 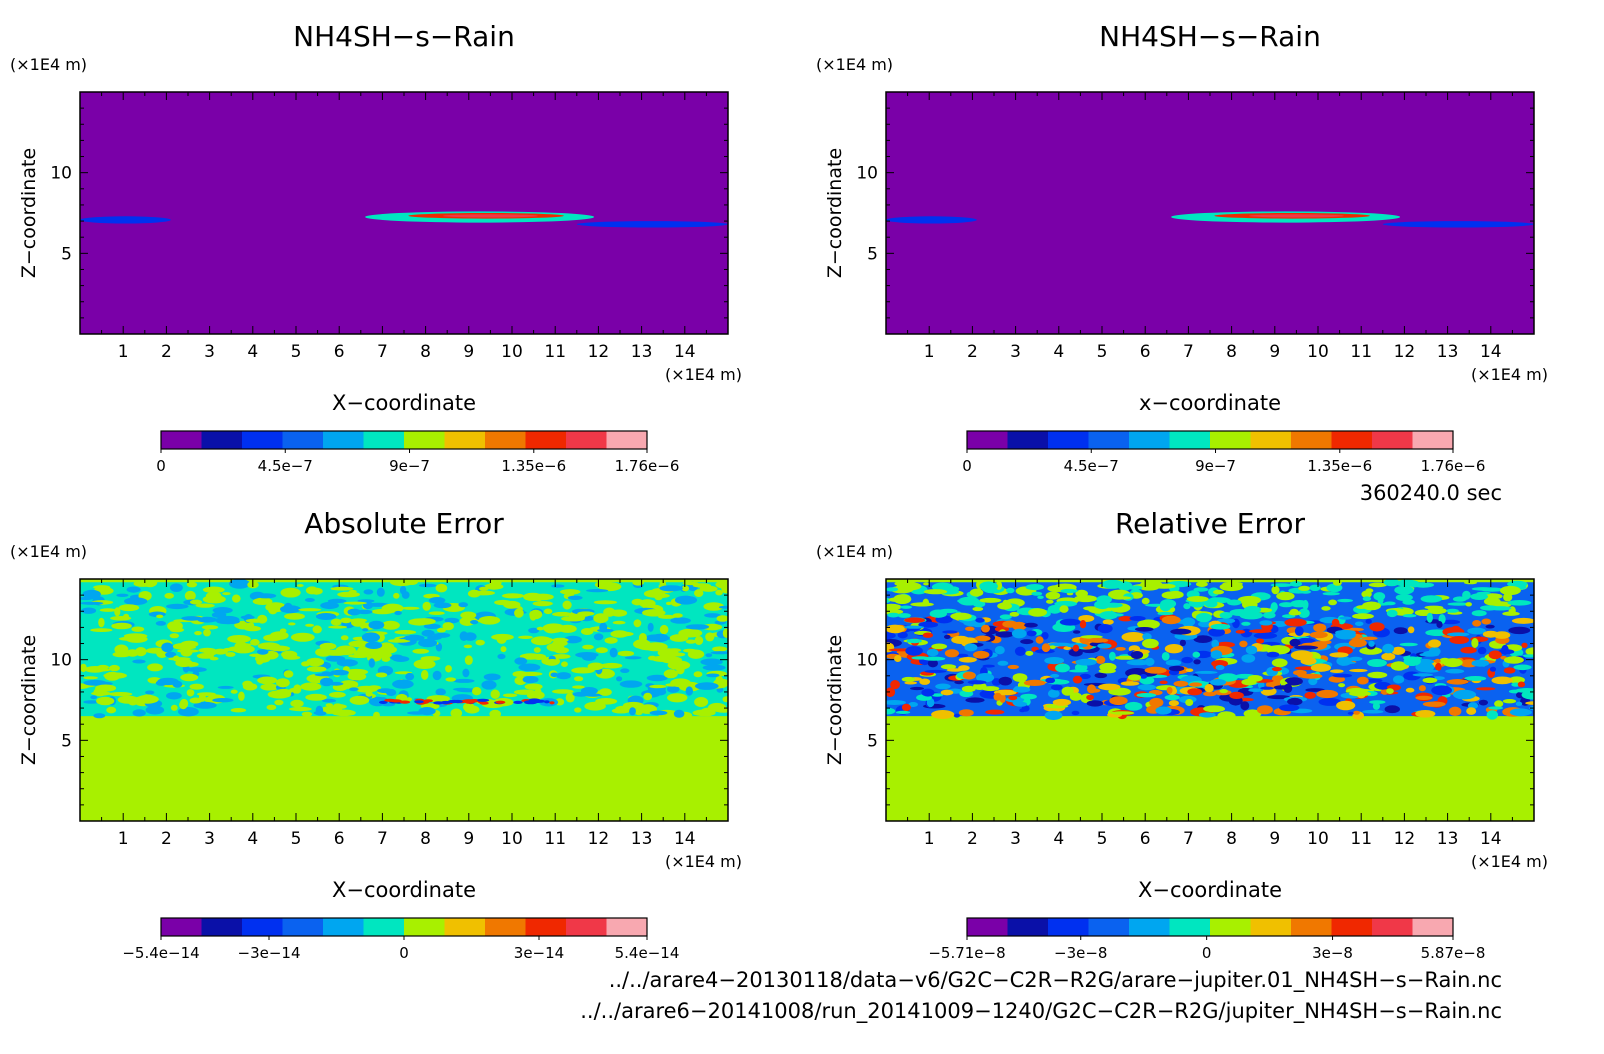 What do you see at coordinates (382, 352) in the screenshot?
I see `x-tick-label: 7` at bounding box center [382, 352].